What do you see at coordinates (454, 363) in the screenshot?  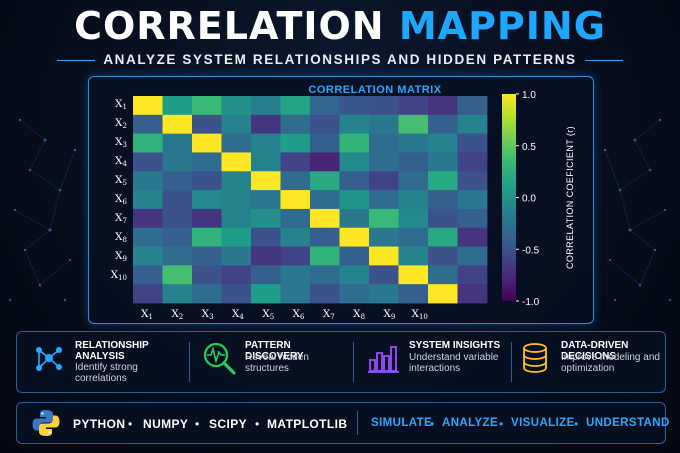 I see `feature-text: Understand variable interactions` at bounding box center [454, 363].